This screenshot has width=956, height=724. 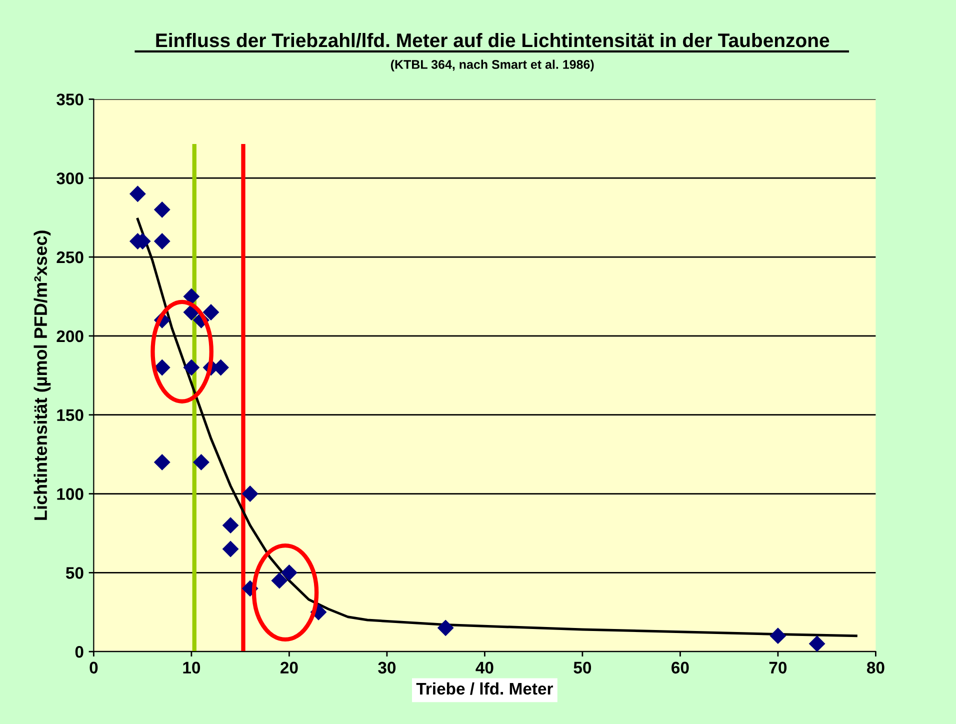 What do you see at coordinates (680, 668) in the screenshot?
I see `x-tick-label: 60` at bounding box center [680, 668].